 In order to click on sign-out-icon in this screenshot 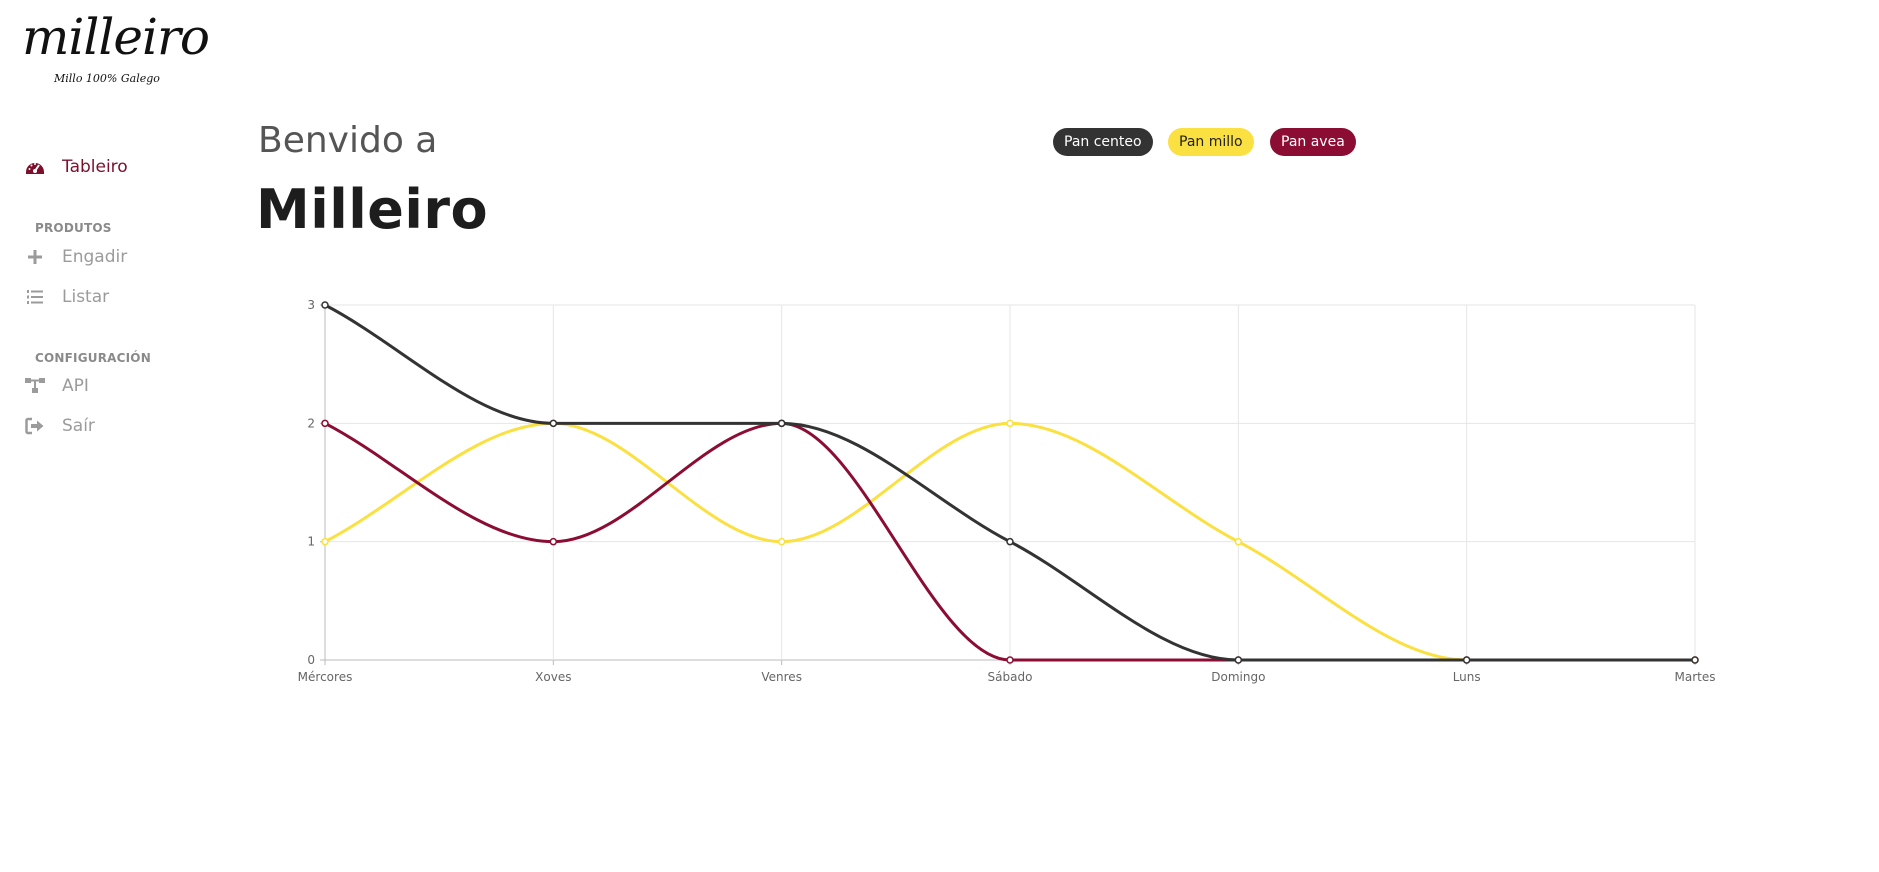, I will do `click(35, 426)`.